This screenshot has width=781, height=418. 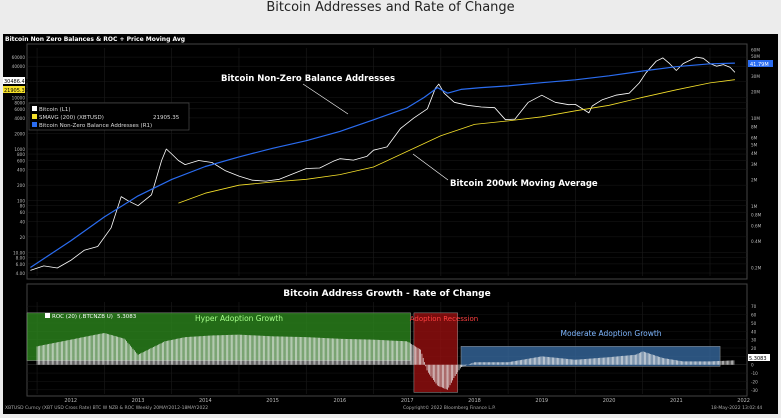 I want to click on x-tick-label: 2016, so click(x=340, y=401).